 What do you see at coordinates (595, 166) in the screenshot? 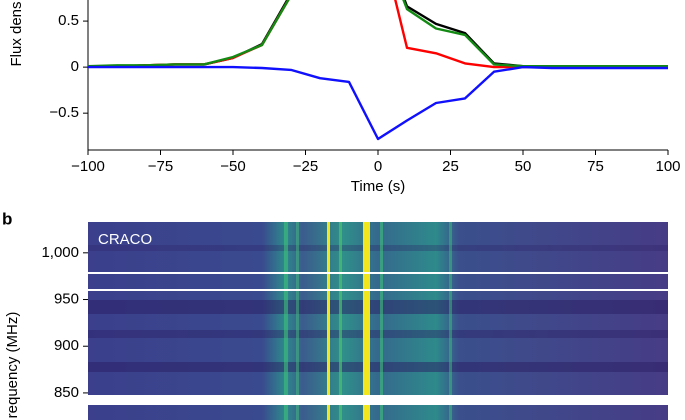
I see `x-tick-label: 75` at bounding box center [595, 166].